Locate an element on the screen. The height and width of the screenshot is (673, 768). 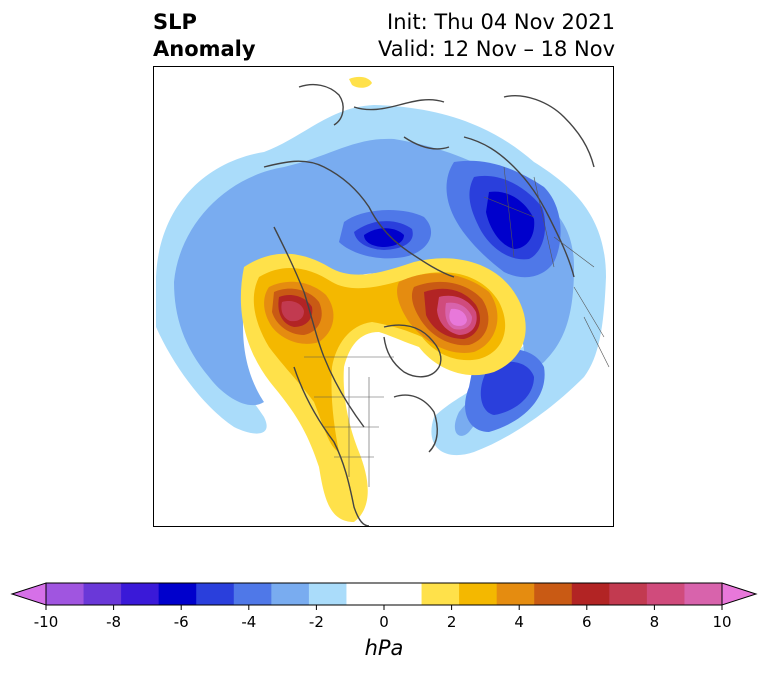
colorbar-tick-label: -2 is located at coordinates (316, 622).